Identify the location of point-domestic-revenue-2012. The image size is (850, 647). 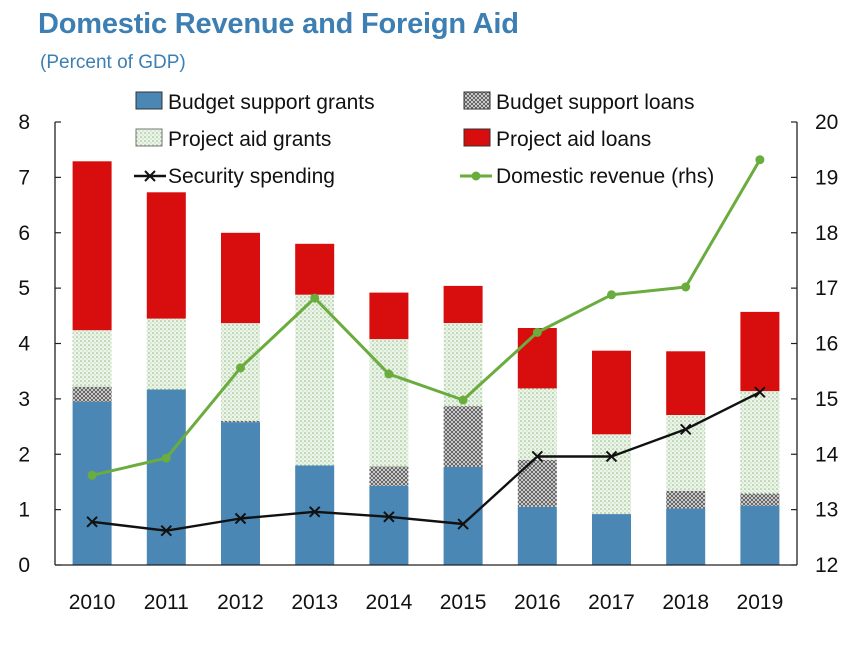
(240, 368).